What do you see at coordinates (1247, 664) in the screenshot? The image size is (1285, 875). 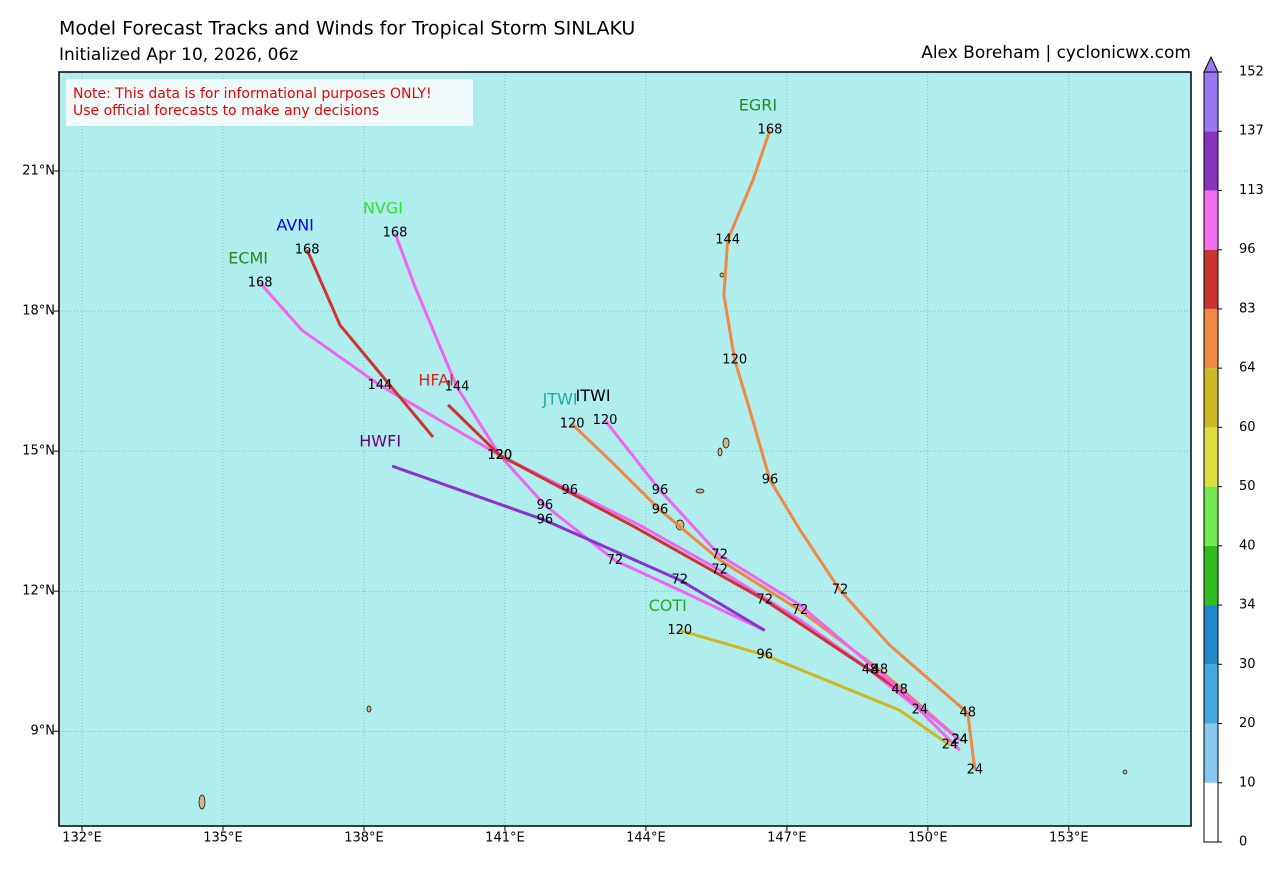 I see `colorbar-label: 30` at bounding box center [1247, 664].